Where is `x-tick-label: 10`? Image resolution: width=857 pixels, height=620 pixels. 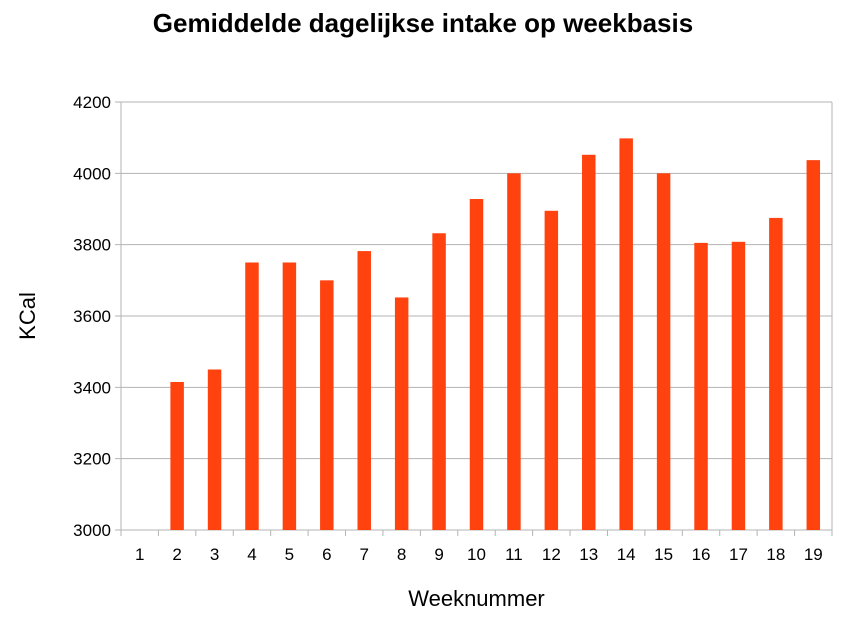
x-tick-label: 10 is located at coordinates (476, 554).